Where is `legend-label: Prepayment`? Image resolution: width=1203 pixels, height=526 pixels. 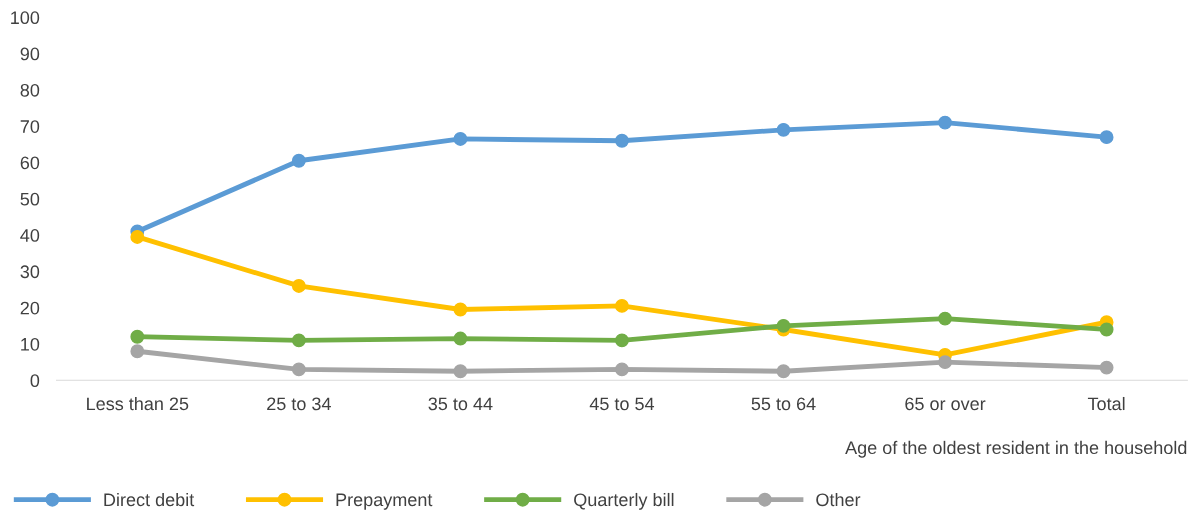
legend-label: Prepayment is located at coordinates (384, 501).